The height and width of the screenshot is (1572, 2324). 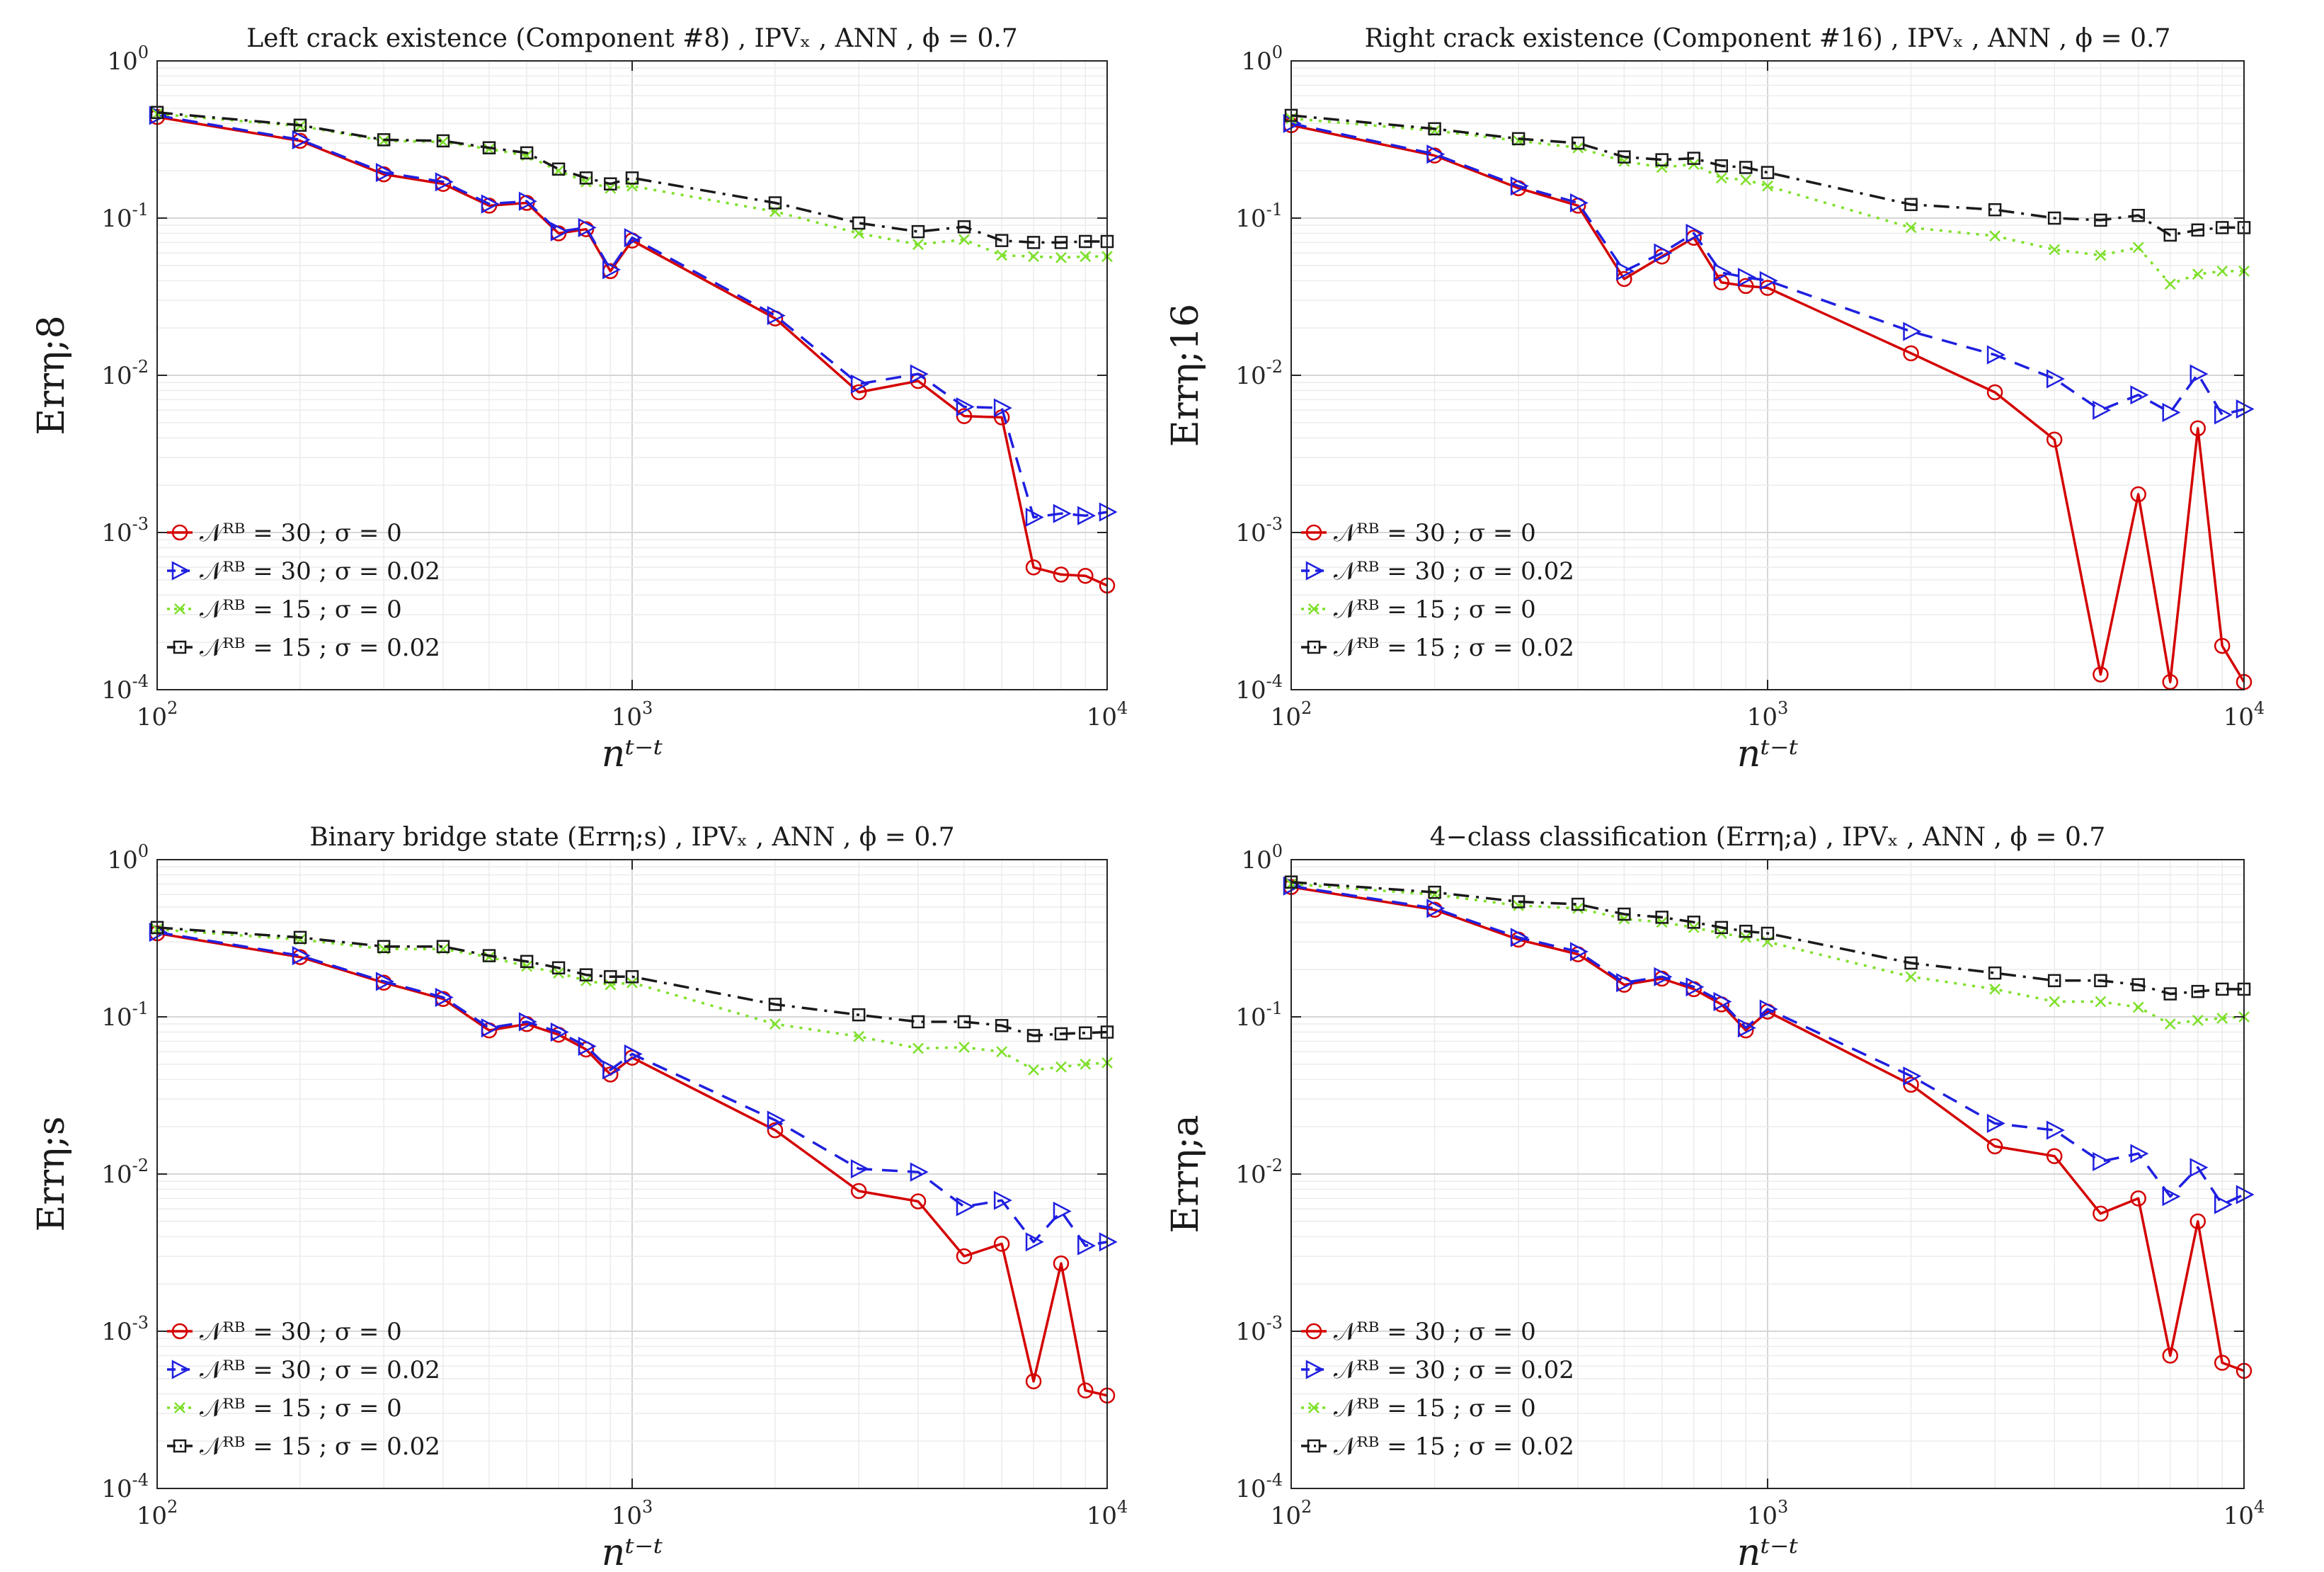 What do you see at coordinates (632, 316) in the screenshot?
I see `series-line` at bounding box center [632, 316].